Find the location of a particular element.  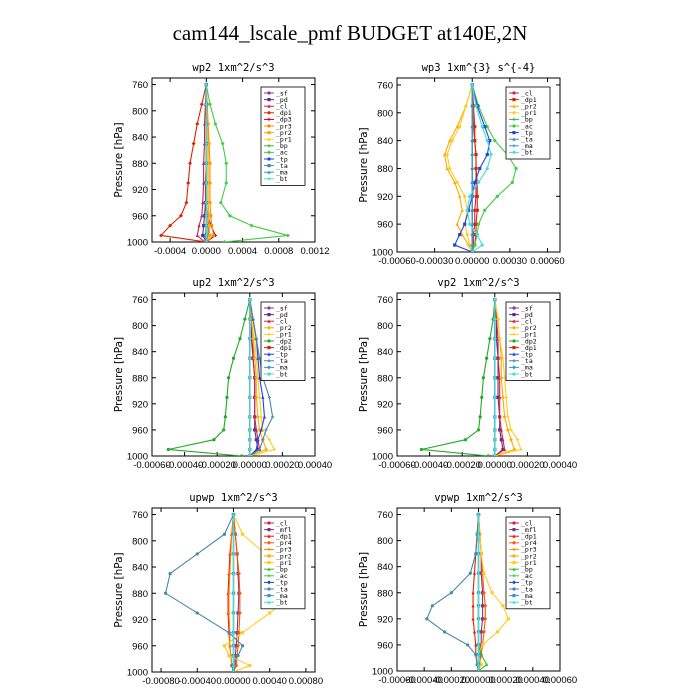

legend-marker-pd is located at coordinates (514, 315).